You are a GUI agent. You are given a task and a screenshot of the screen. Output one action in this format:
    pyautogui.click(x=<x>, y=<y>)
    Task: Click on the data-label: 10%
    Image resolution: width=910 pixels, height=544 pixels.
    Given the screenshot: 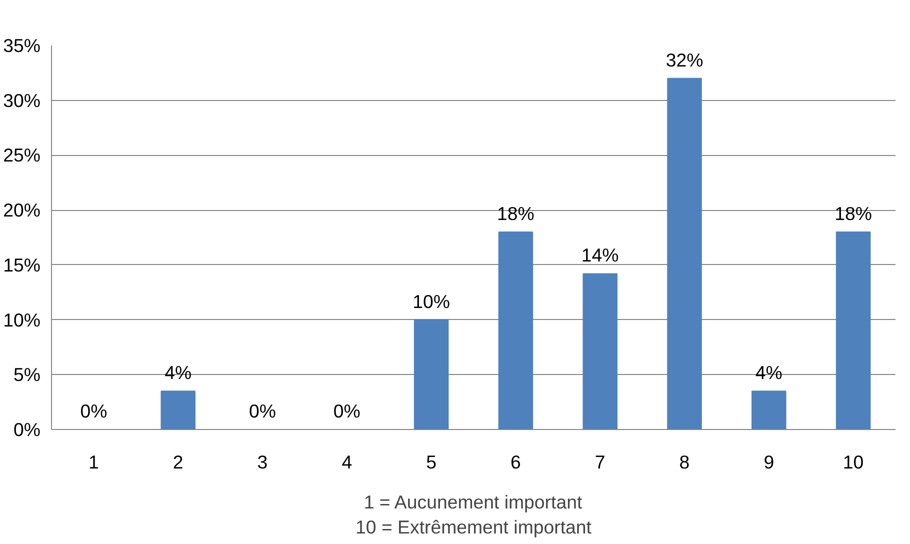 What is the action you would take?
    pyautogui.click(x=431, y=301)
    